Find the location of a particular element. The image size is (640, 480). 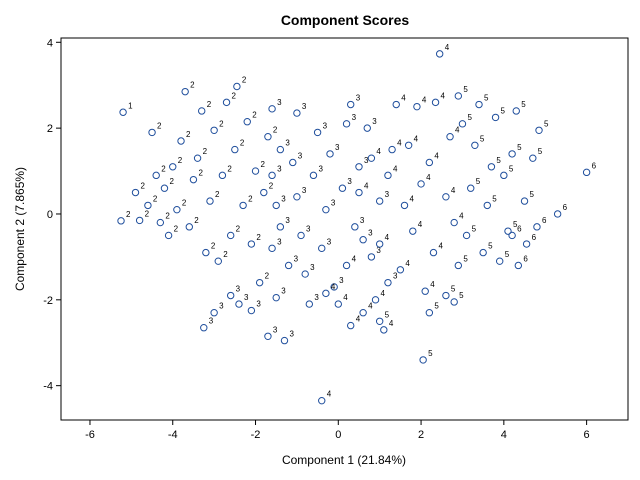

x-tick-label: -2 is located at coordinates (256, 435).